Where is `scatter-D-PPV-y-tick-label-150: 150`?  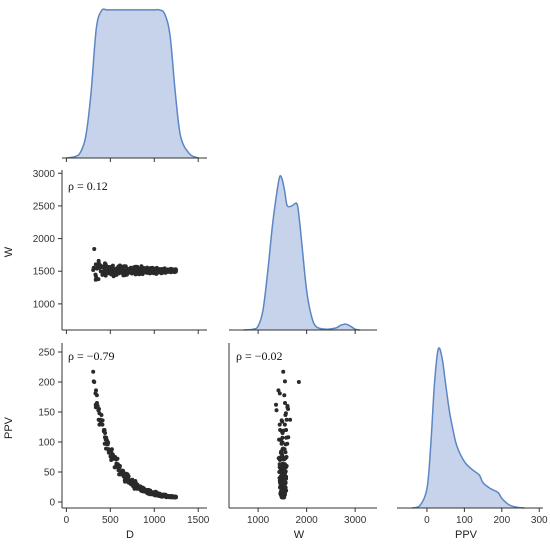
scatter-D-PPV-y-tick-label-150: 150 is located at coordinates (46, 413).